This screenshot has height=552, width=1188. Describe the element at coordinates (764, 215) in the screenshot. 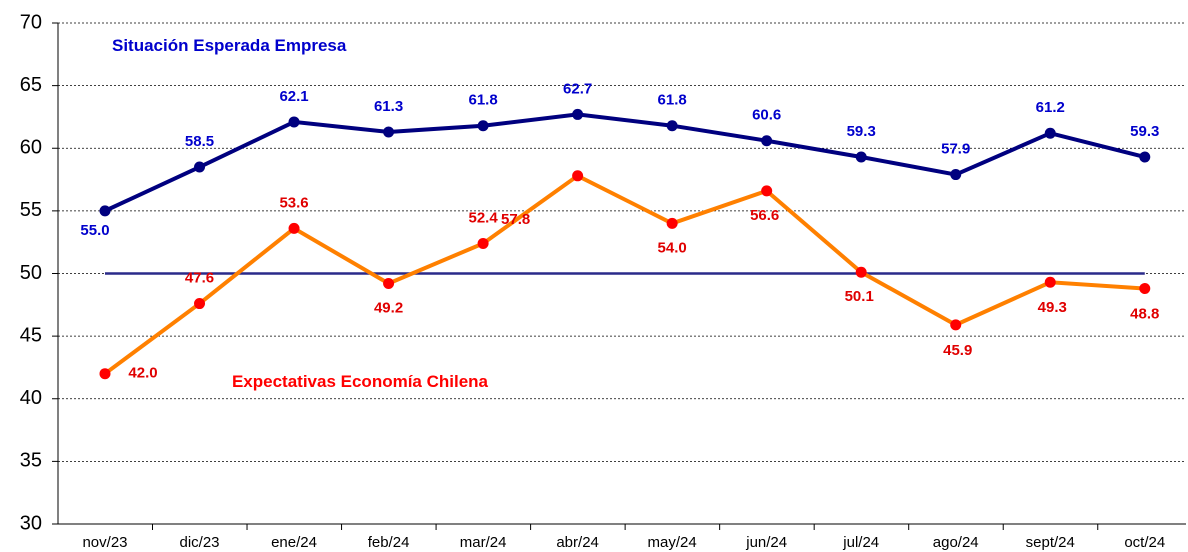

I see `data-label: 56.6` at that location.